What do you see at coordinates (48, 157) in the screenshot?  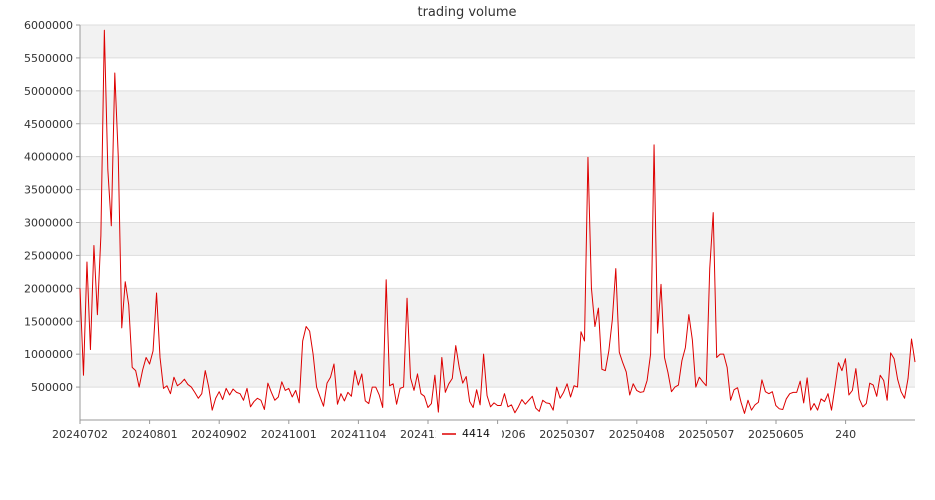 I see `y-tick-label: 4000000` at bounding box center [48, 157].